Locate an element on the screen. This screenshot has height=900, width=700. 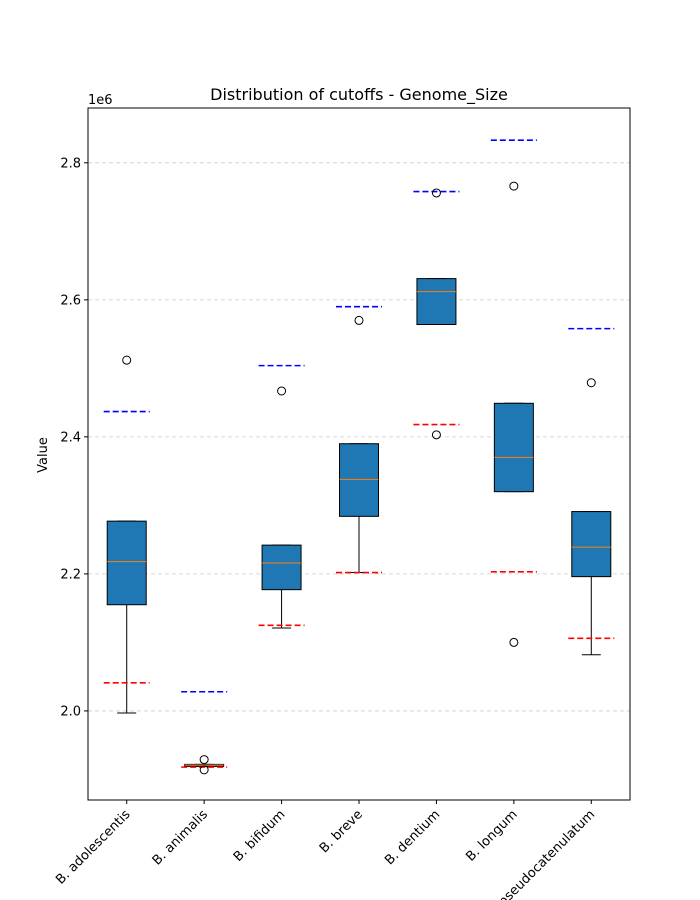
y-tick-label: 2.4 is located at coordinates (70, 437).